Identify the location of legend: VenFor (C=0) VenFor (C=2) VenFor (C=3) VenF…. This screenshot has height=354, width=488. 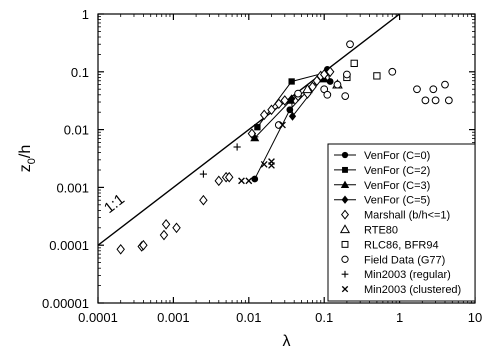
(401, 222).